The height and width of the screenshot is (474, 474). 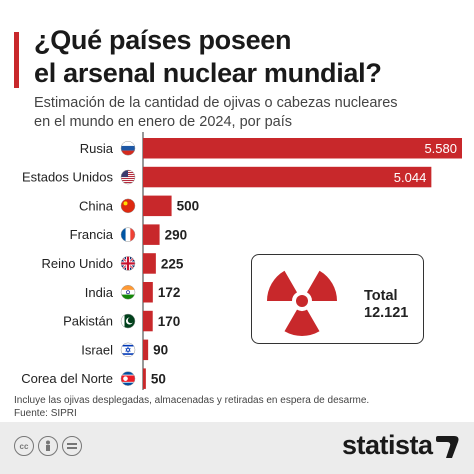 I want to click on category-label: Corea del Norte, so click(x=67, y=378).